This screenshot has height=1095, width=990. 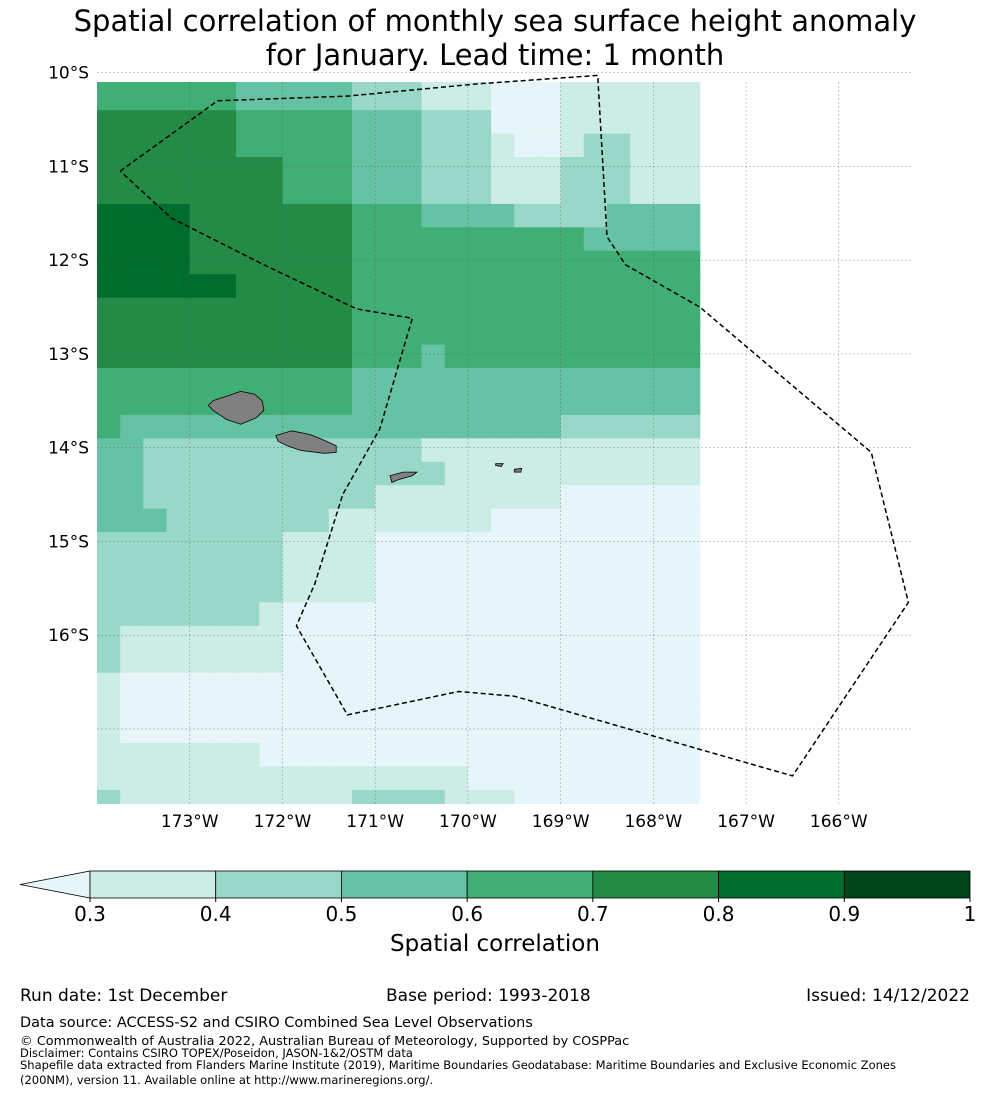 I want to click on colorbar-segment, so click(x=278, y=884).